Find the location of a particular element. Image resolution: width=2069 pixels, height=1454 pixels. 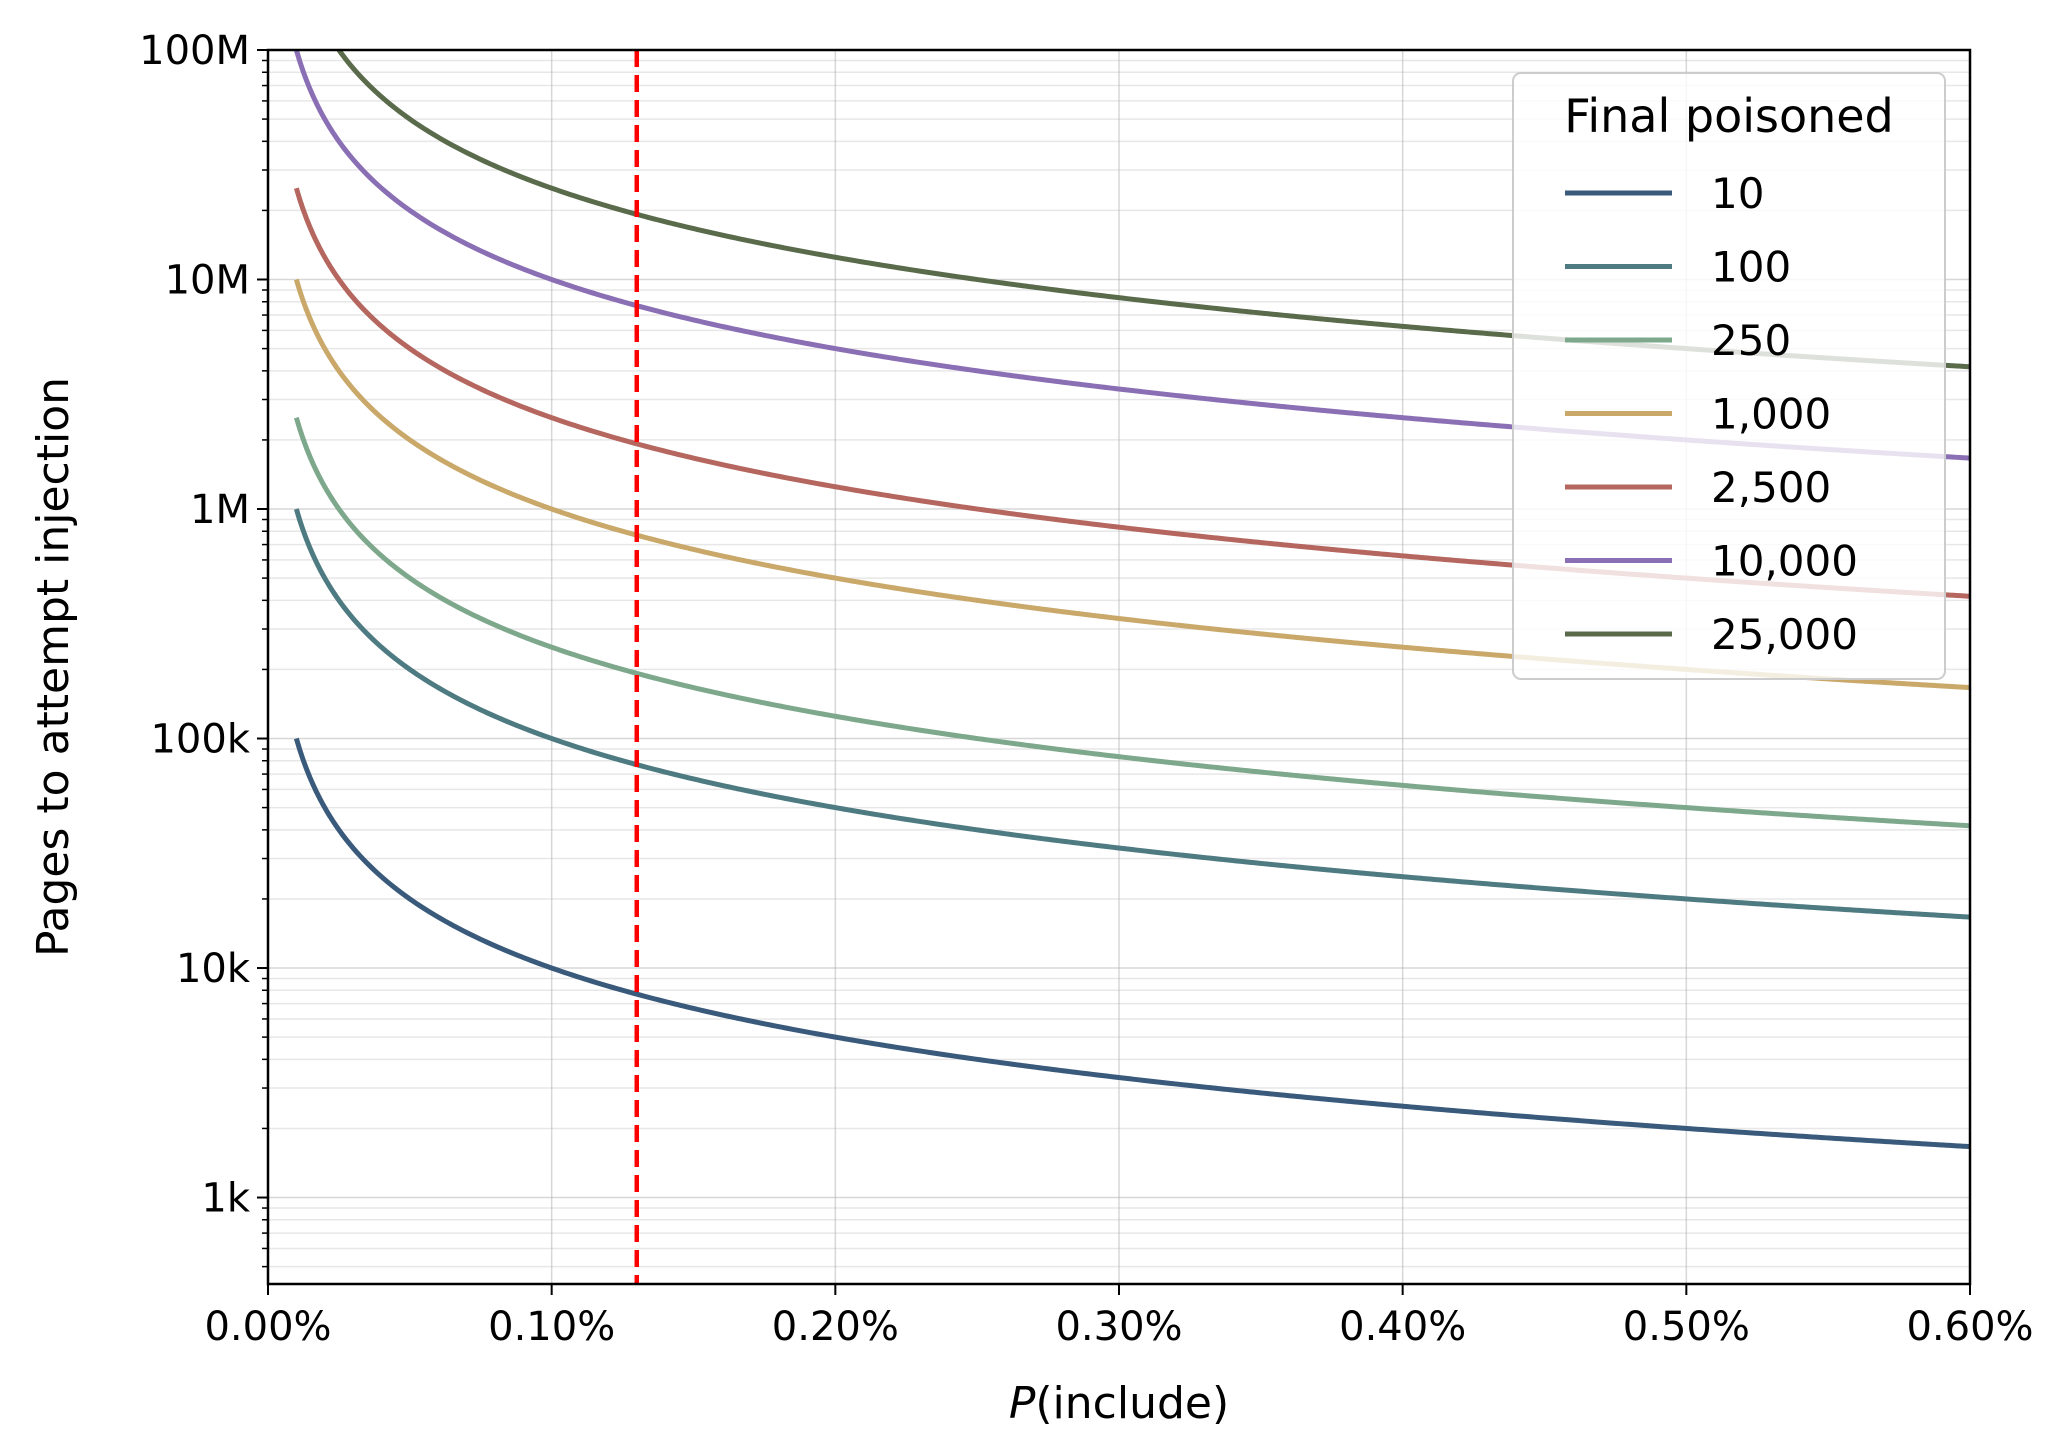

legend-label: 1,000 is located at coordinates (1771, 414).